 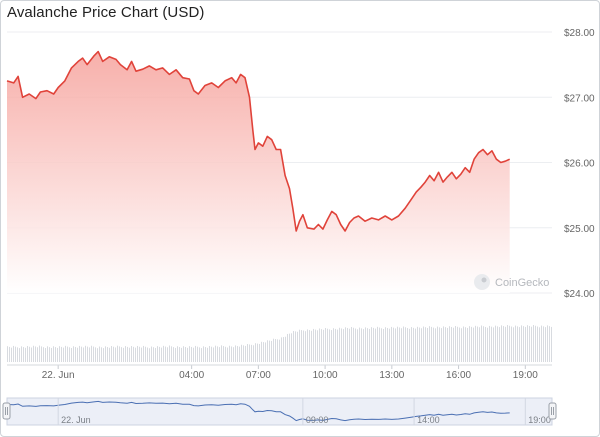 What do you see at coordinates (6, 411) in the screenshot?
I see `navigator-left-handle` at bounding box center [6, 411].